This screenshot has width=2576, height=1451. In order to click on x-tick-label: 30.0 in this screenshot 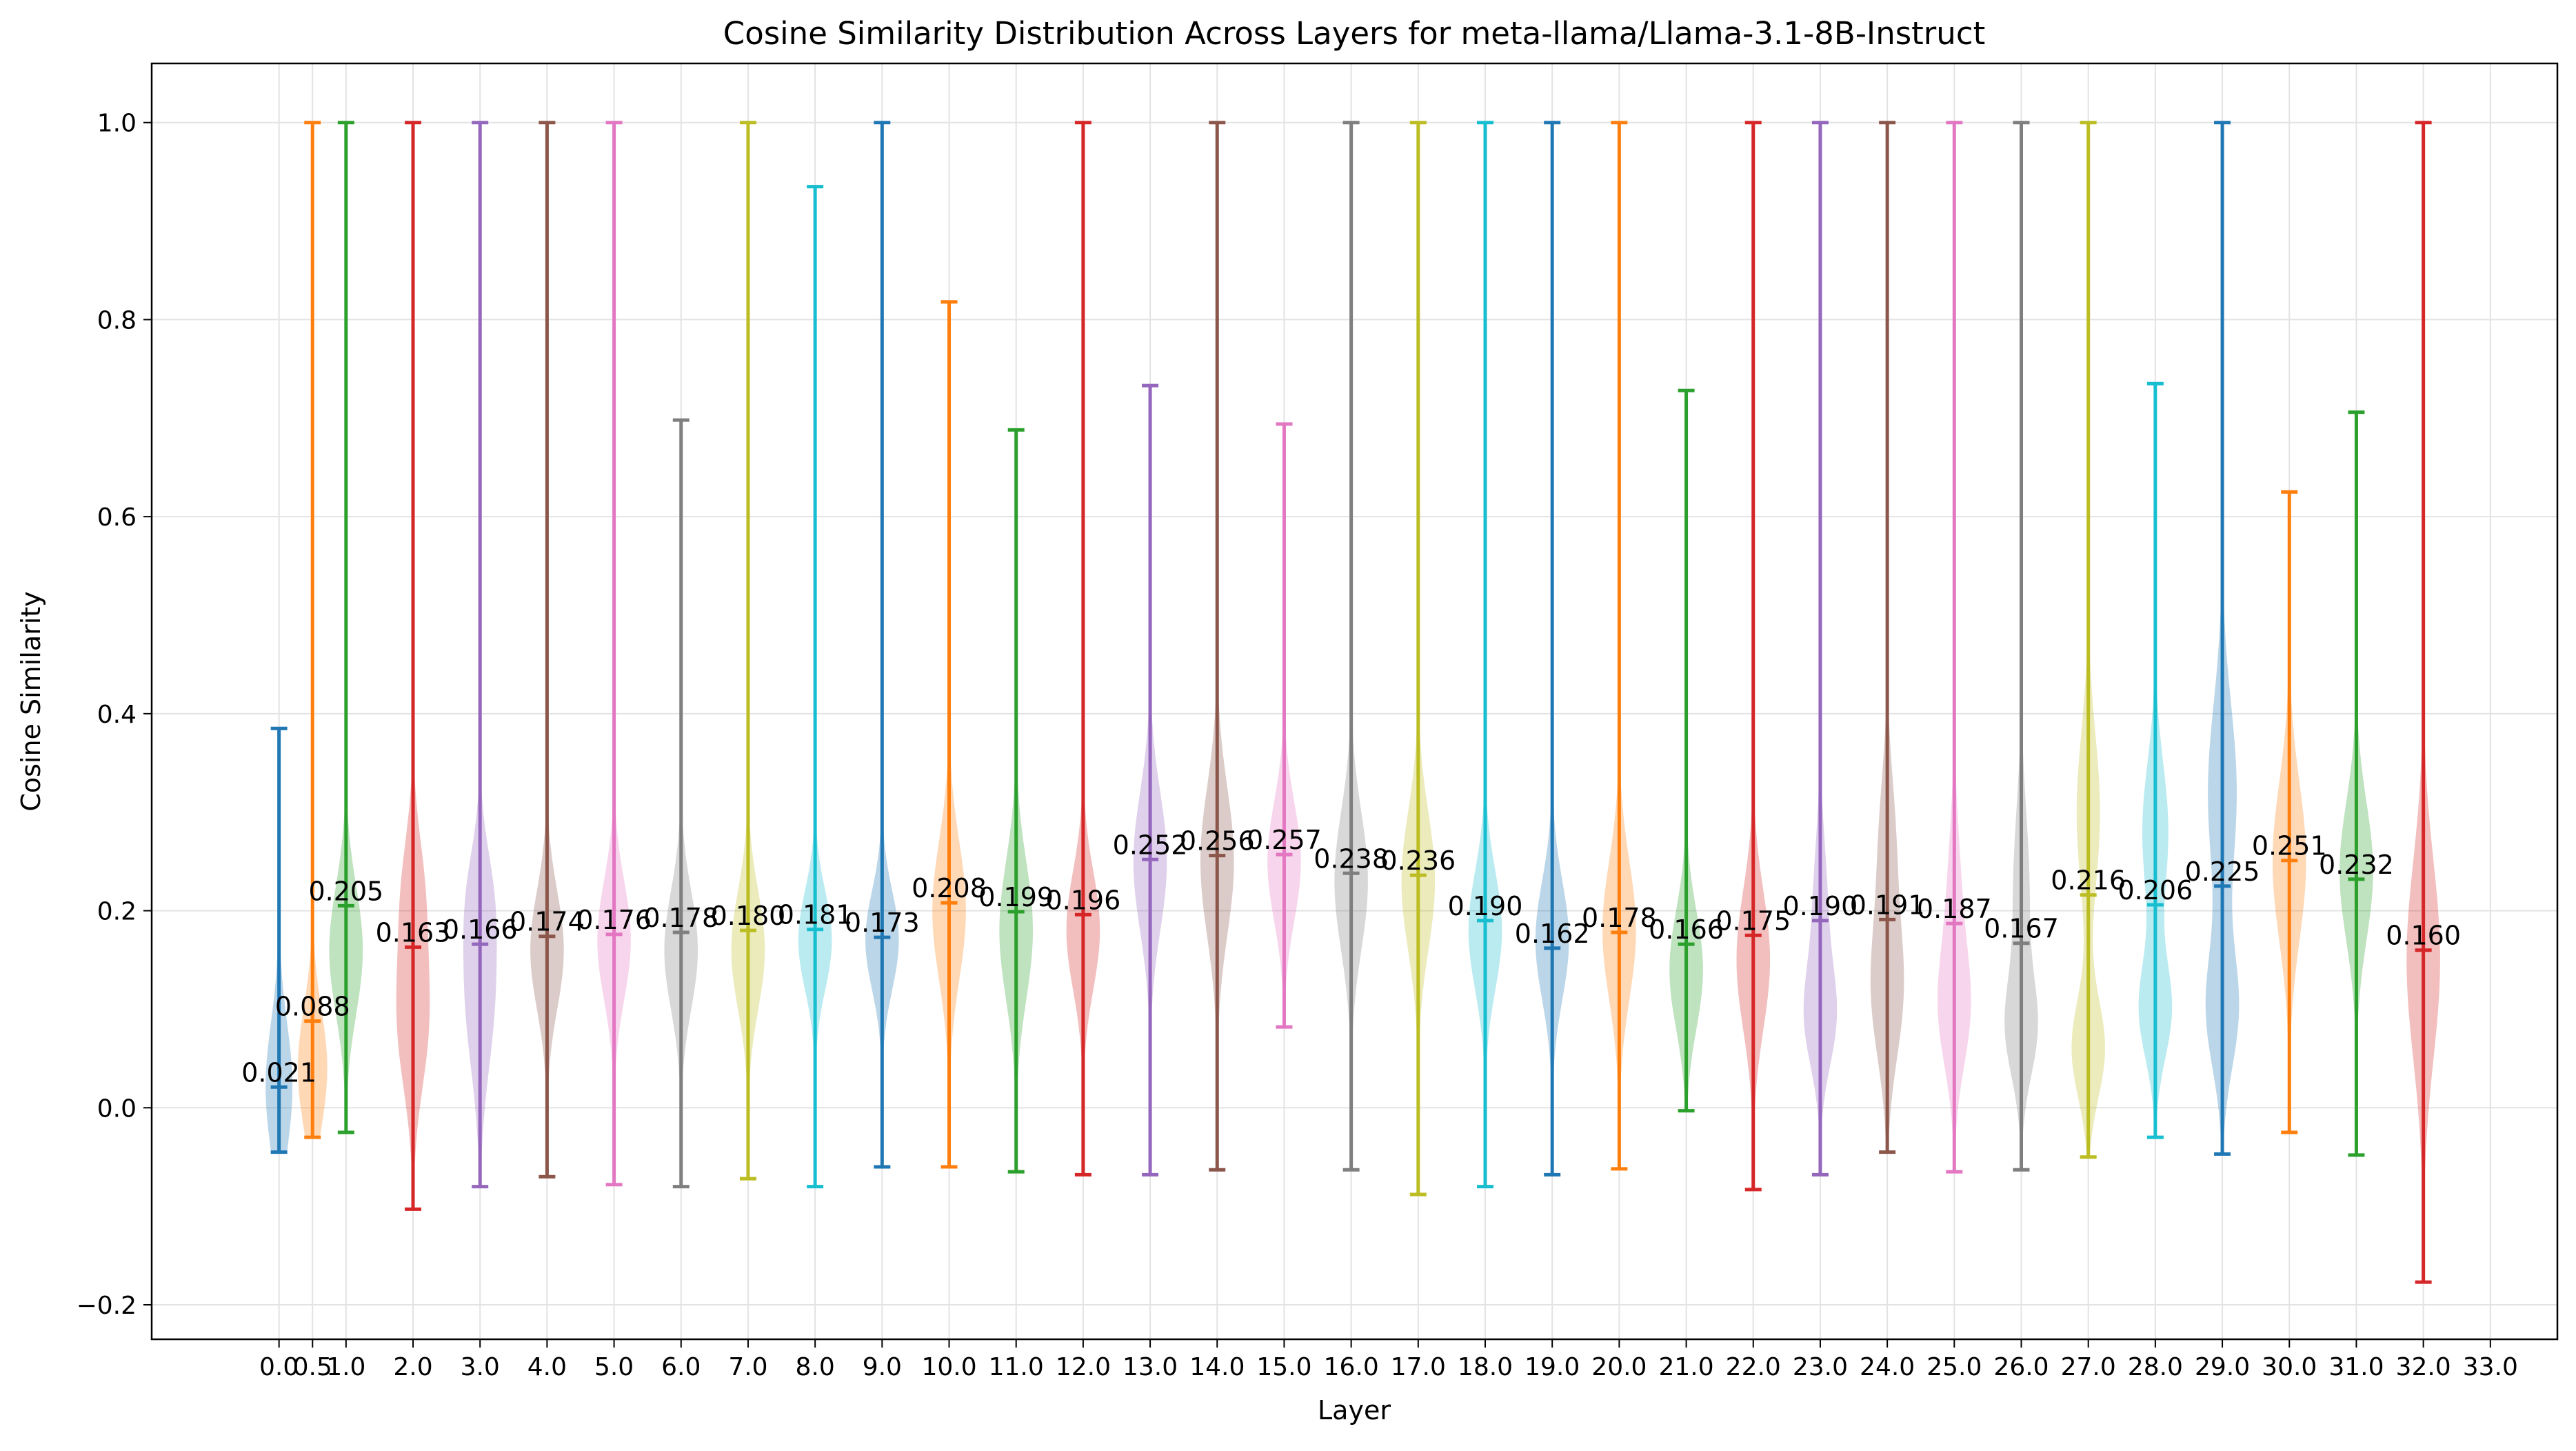, I will do `click(2289, 1367)`.